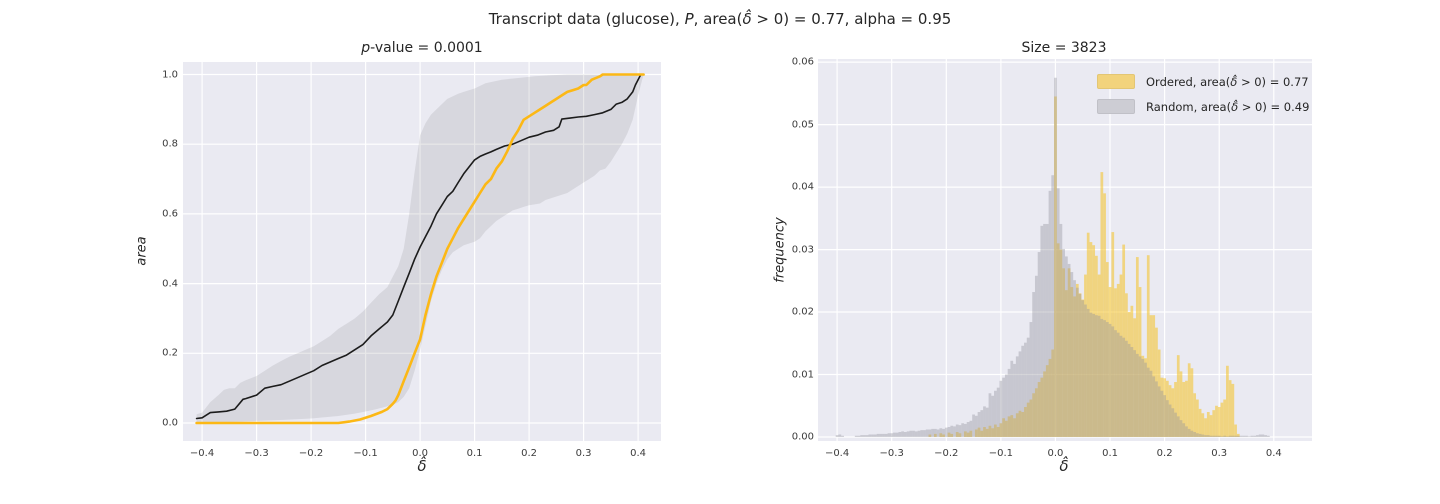 The width and height of the screenshot is (1440, 504). Describe the element at coordinates (365, 453) in the screenshot. I see `left-plot-xtick-label: −0.1` at that location.